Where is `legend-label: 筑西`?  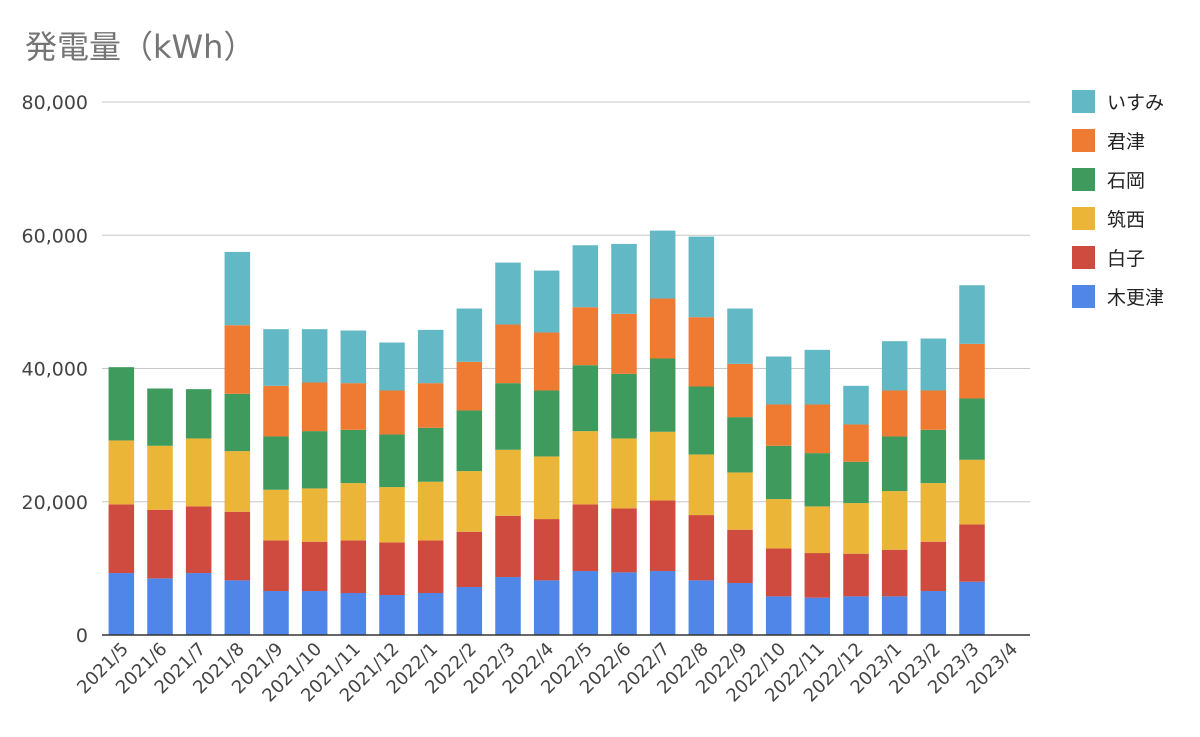 legend-label: 筑西 is located at coordinates (1126, 219).